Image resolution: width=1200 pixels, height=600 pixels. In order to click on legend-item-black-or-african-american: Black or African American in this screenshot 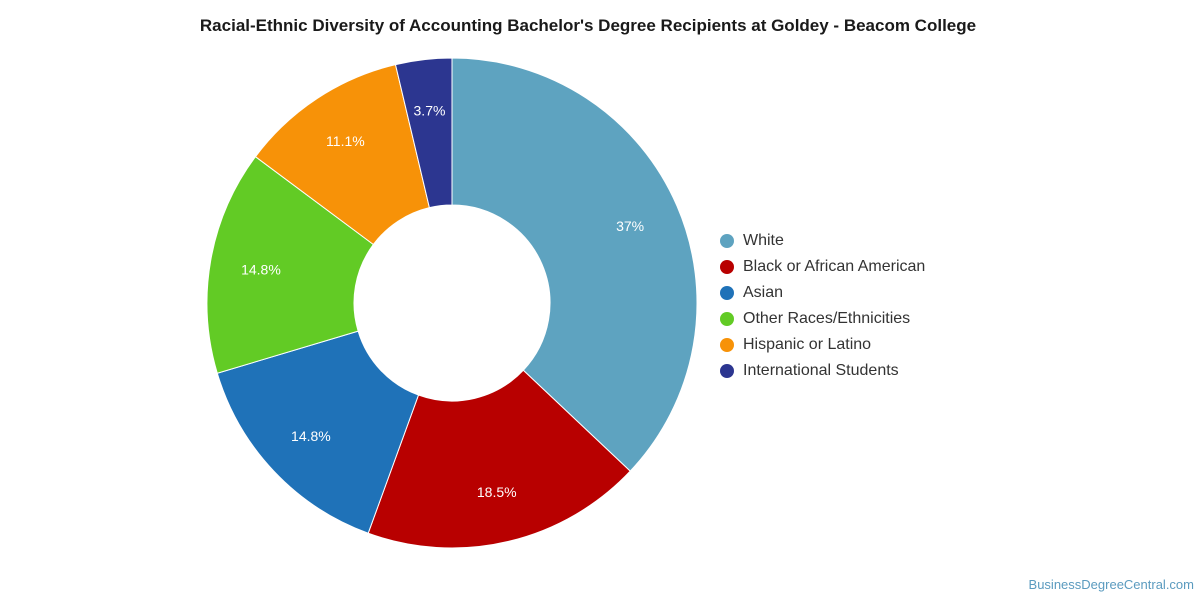, I will do `click(822, 267)`.